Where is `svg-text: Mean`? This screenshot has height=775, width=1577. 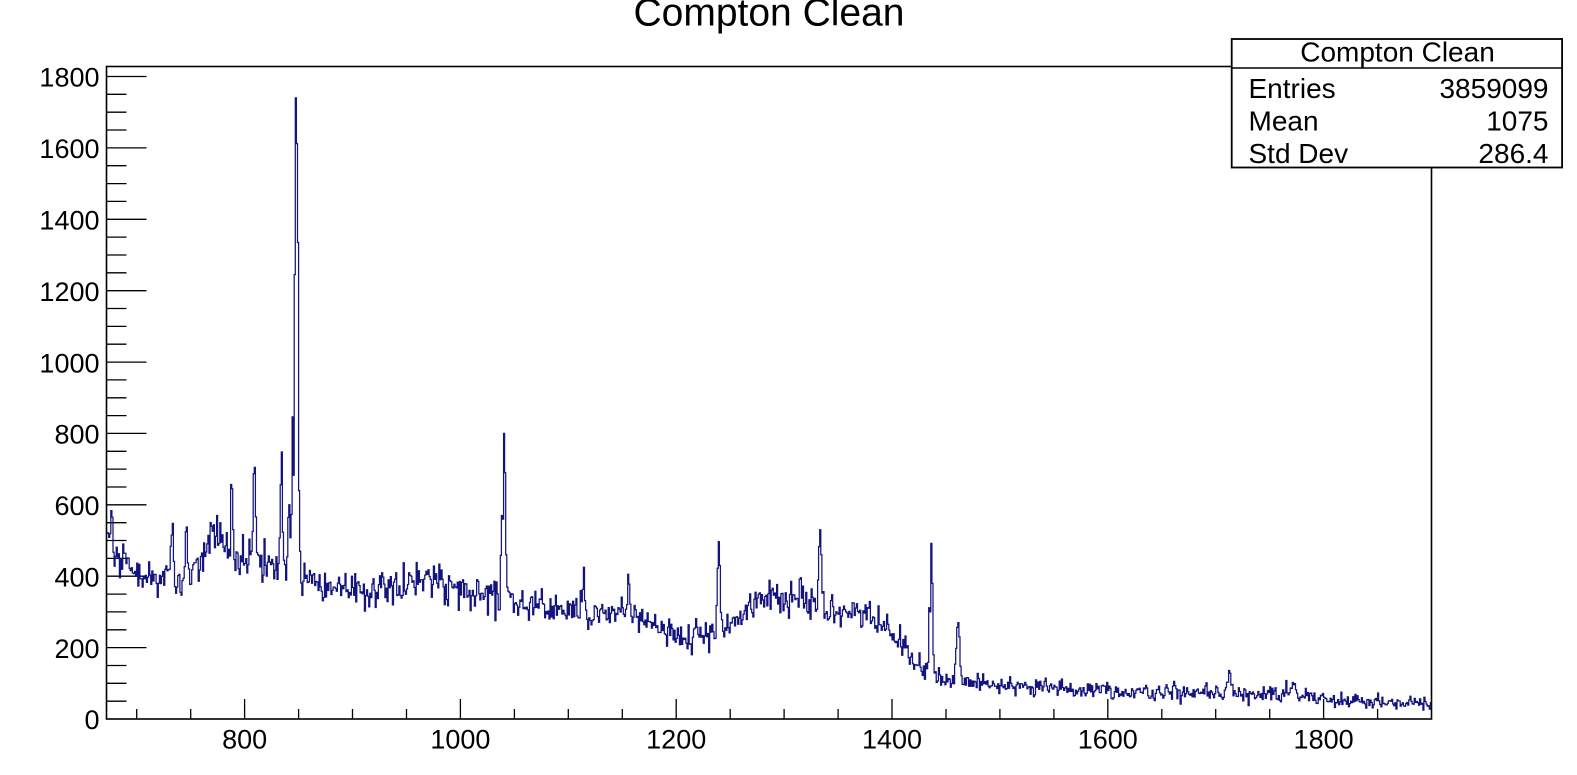
svg-text: Mean is located at coordinates (1284, 120).